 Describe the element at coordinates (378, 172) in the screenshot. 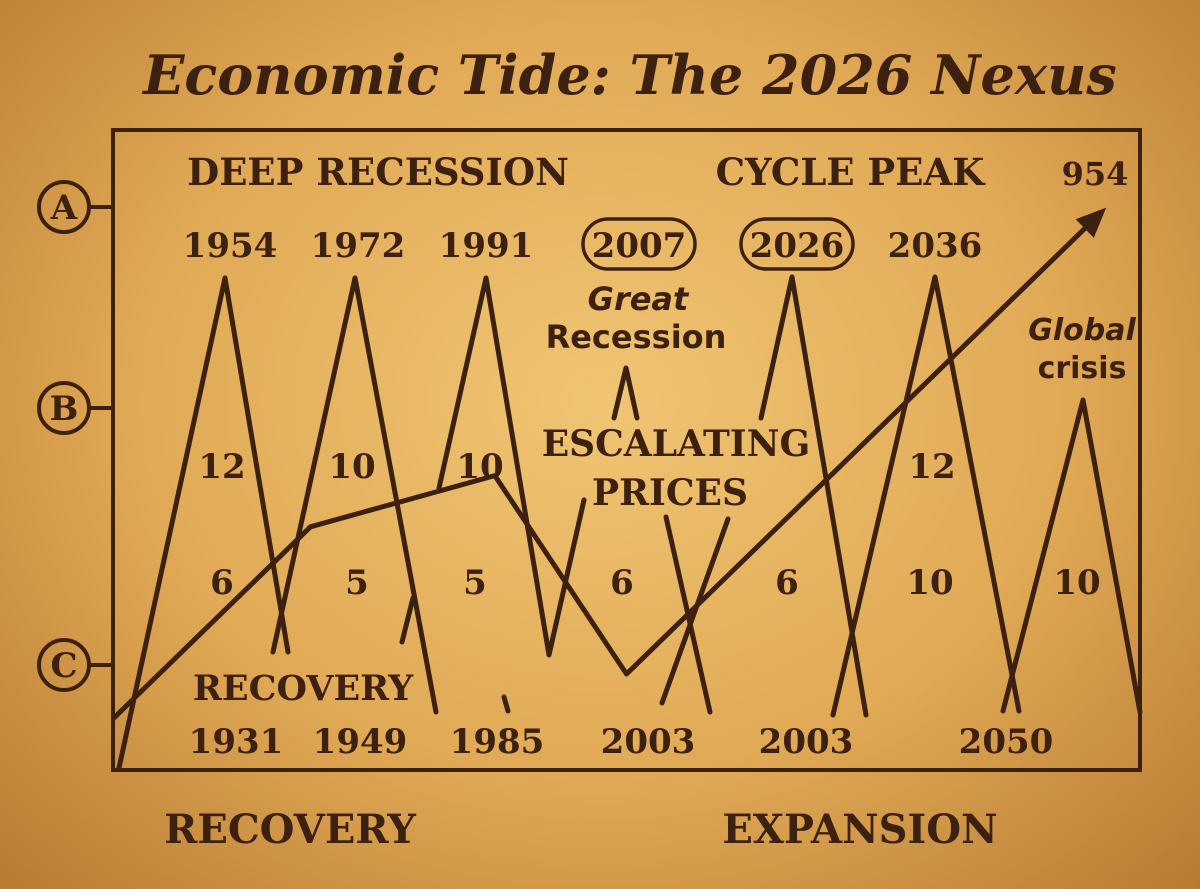

I see `label-deep-recession: DEEP RECESSION` at that location.